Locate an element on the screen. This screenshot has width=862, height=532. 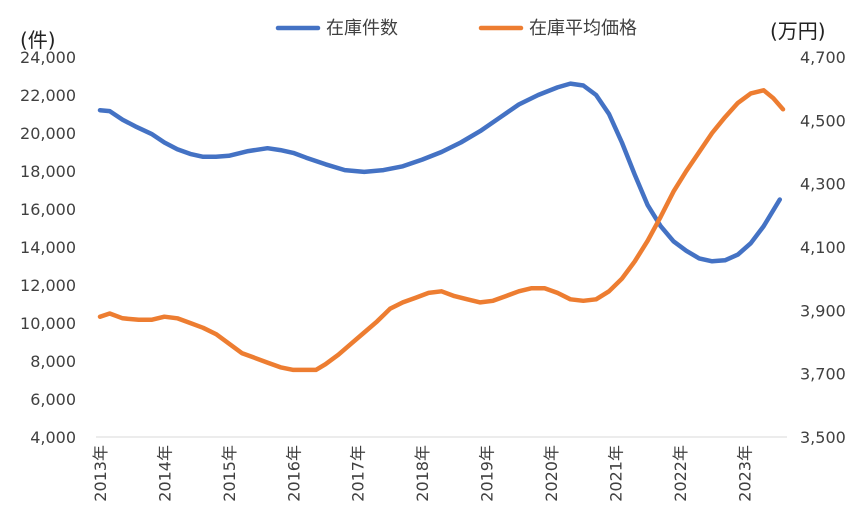
x-tick-label: 2013年 is located at coordinates (100, 473).